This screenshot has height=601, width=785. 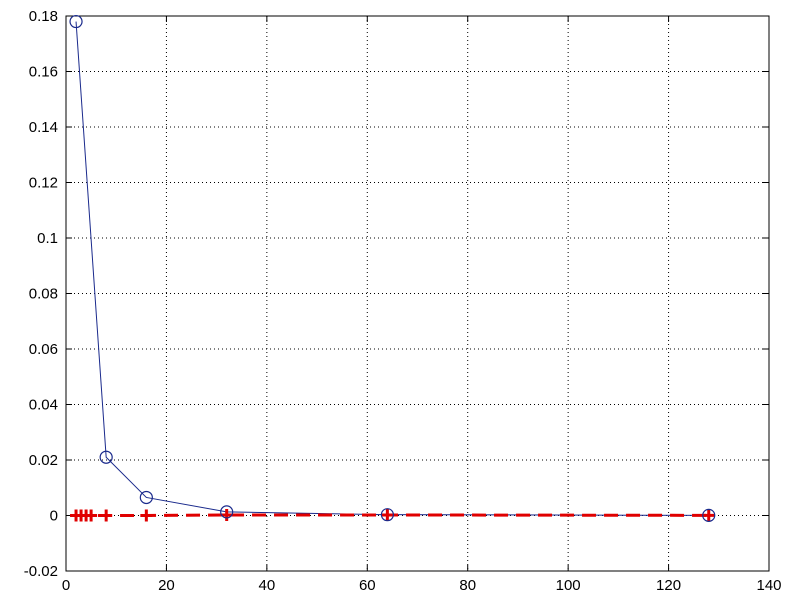 I want to click on x-tick-label: 80, so click(x=467, y=585).